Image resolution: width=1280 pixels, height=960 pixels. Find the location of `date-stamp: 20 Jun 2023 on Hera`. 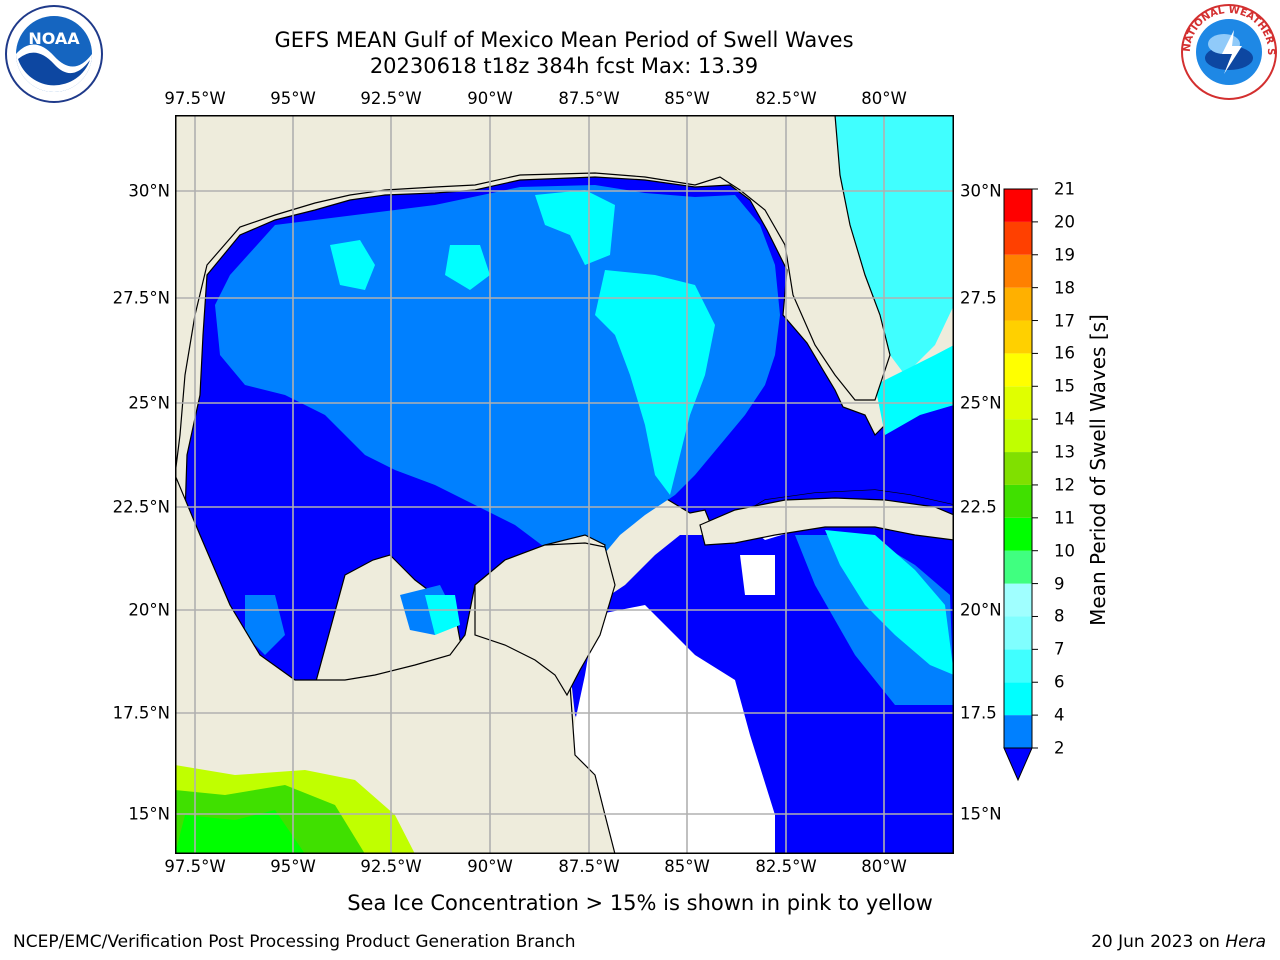

date-stamp: 20 Jun 2023 on Hera is located at coordinates (1178, 942).